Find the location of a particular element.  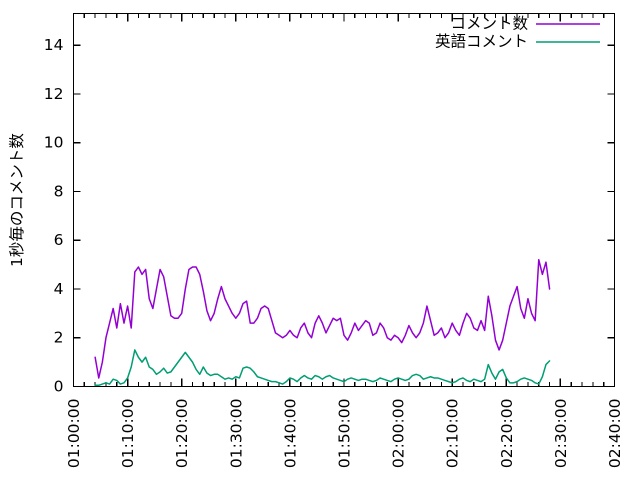

x-tick-label: 01:00:00 is located at coordinates (74, 434).